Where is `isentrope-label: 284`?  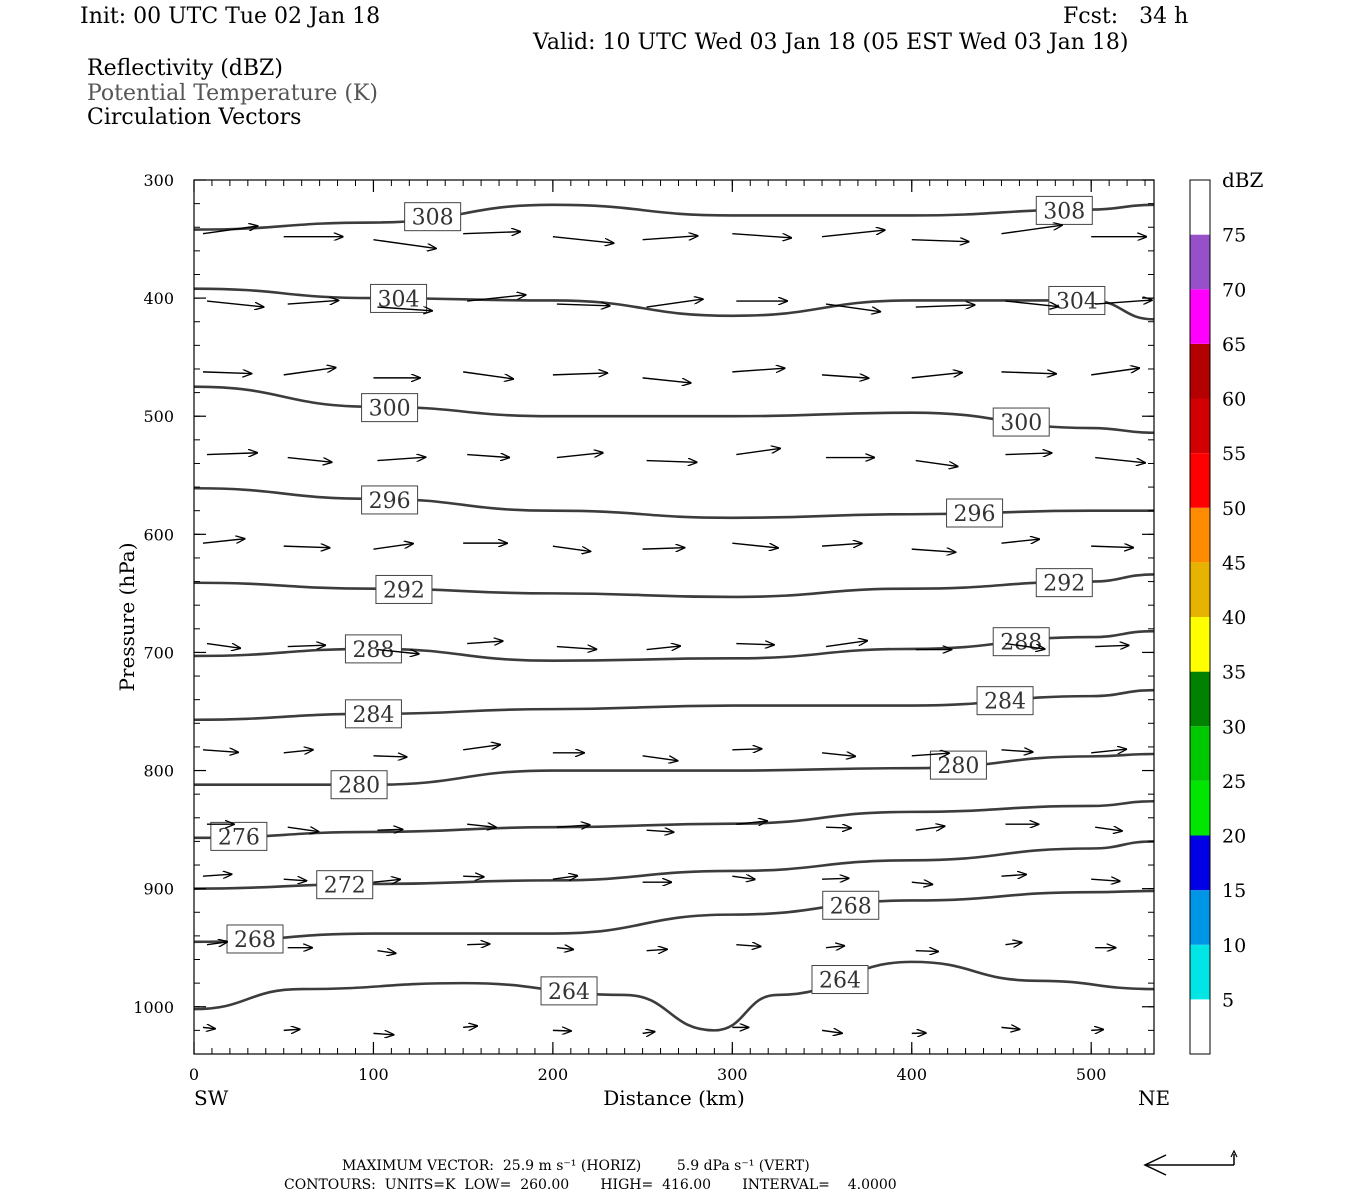
isentrope-label: 284 is located at coordinates (373, 715).